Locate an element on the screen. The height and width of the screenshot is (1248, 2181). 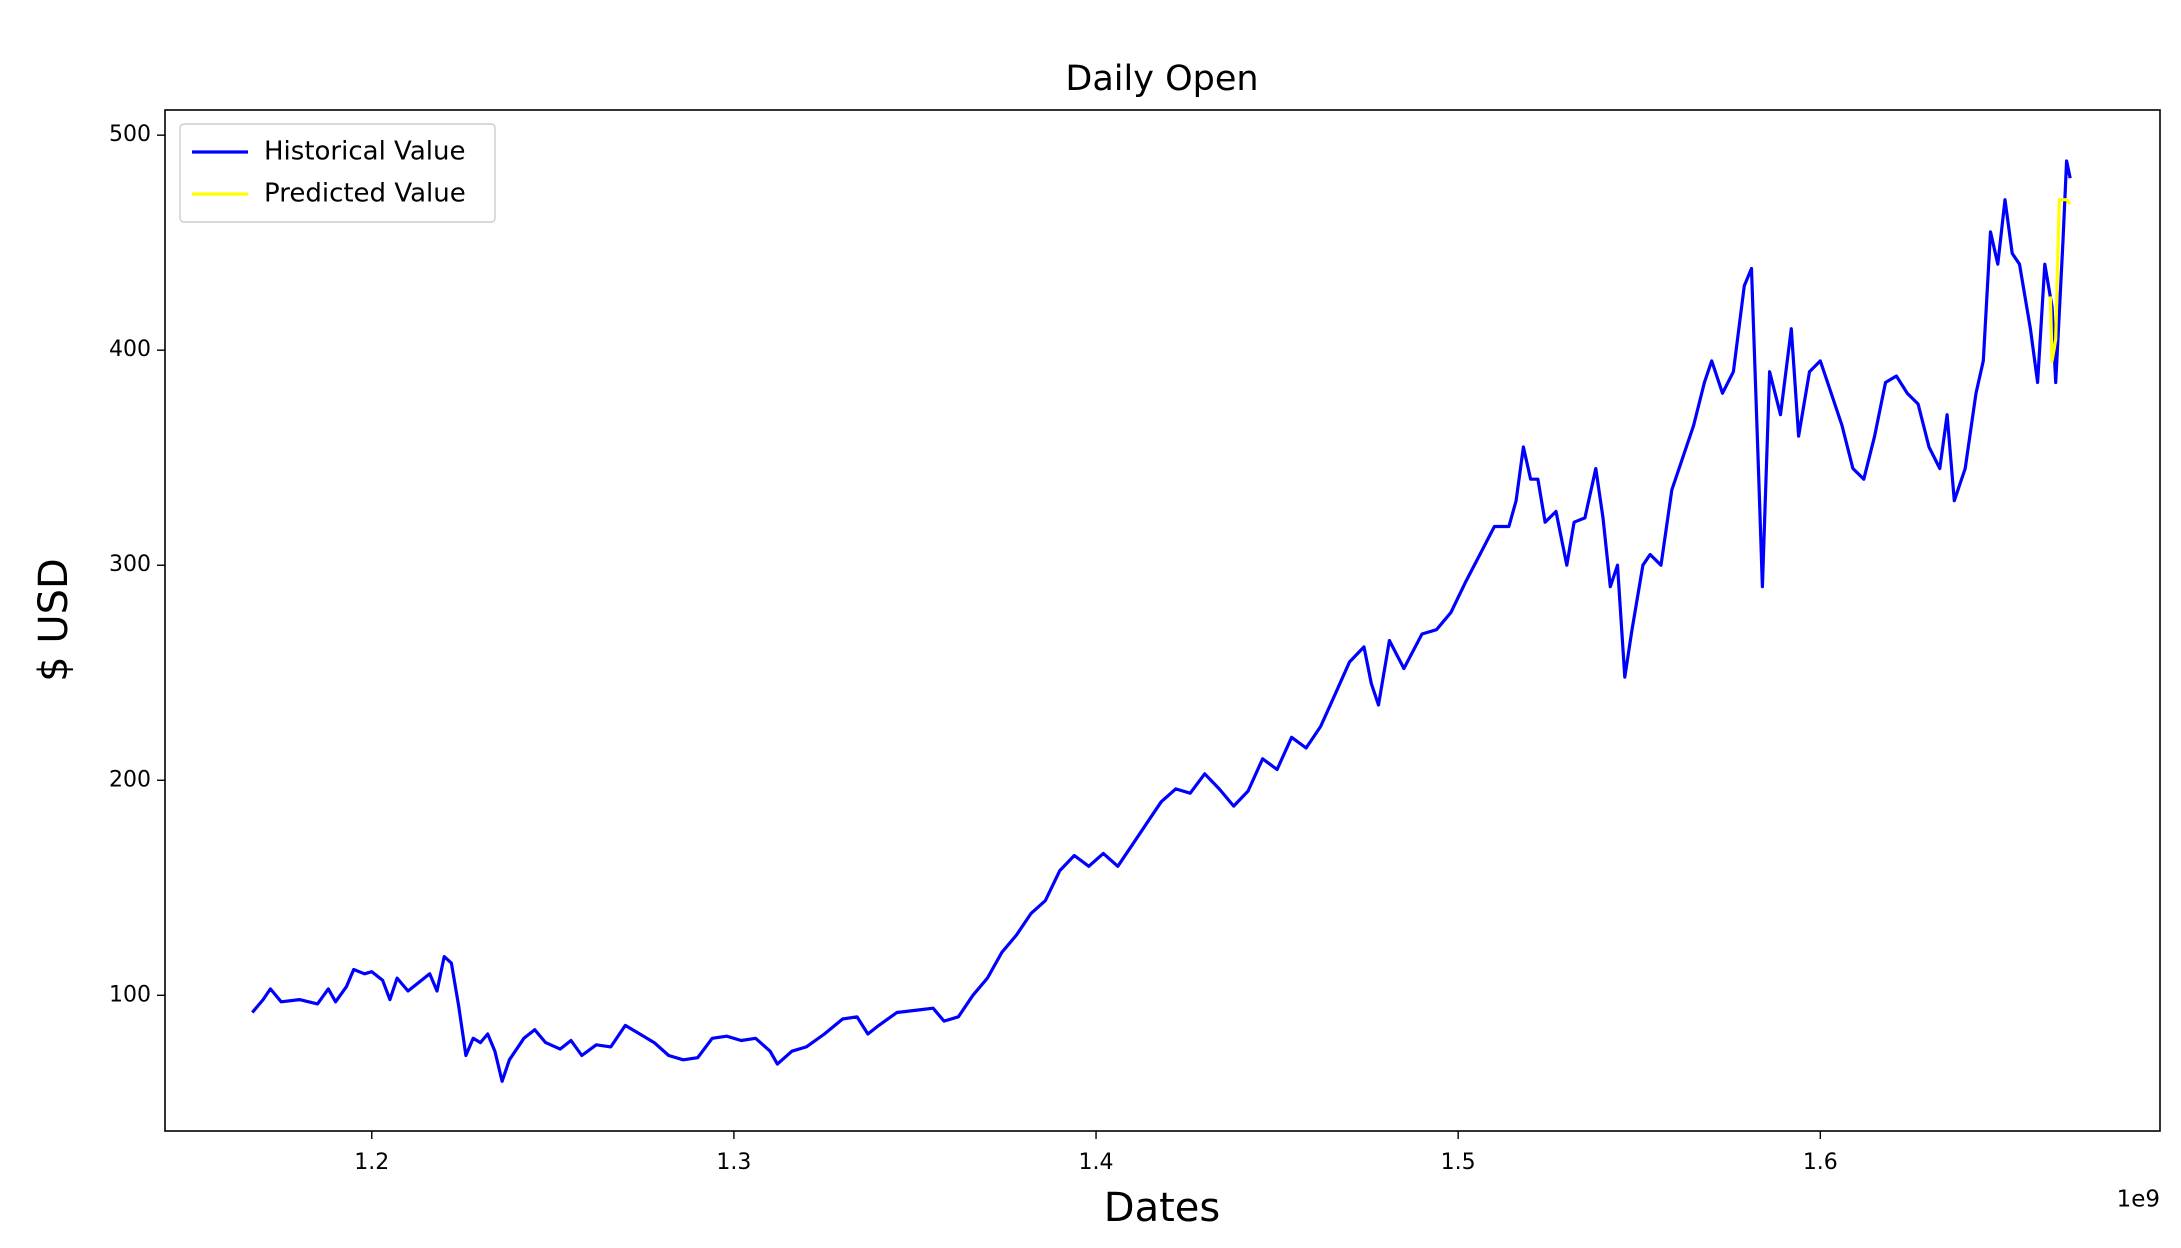
y-tick-label: 200 is located at coordinates (130, 779).